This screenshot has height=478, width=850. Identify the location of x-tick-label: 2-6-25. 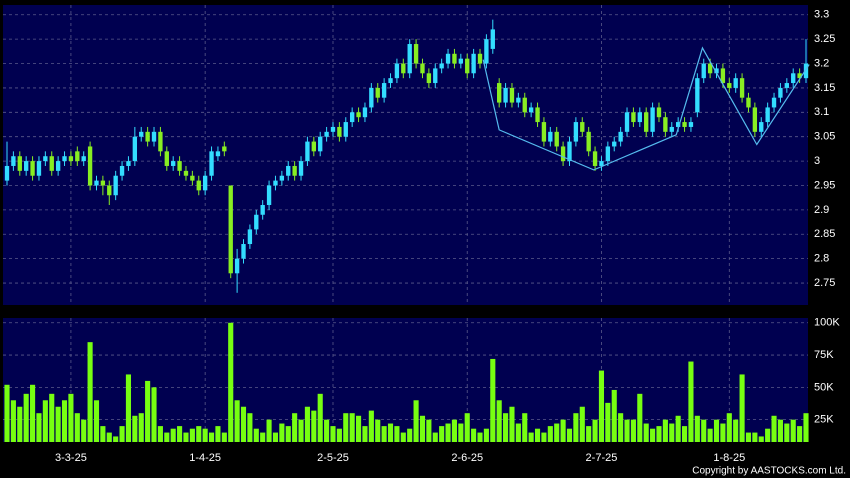
(467, 458).